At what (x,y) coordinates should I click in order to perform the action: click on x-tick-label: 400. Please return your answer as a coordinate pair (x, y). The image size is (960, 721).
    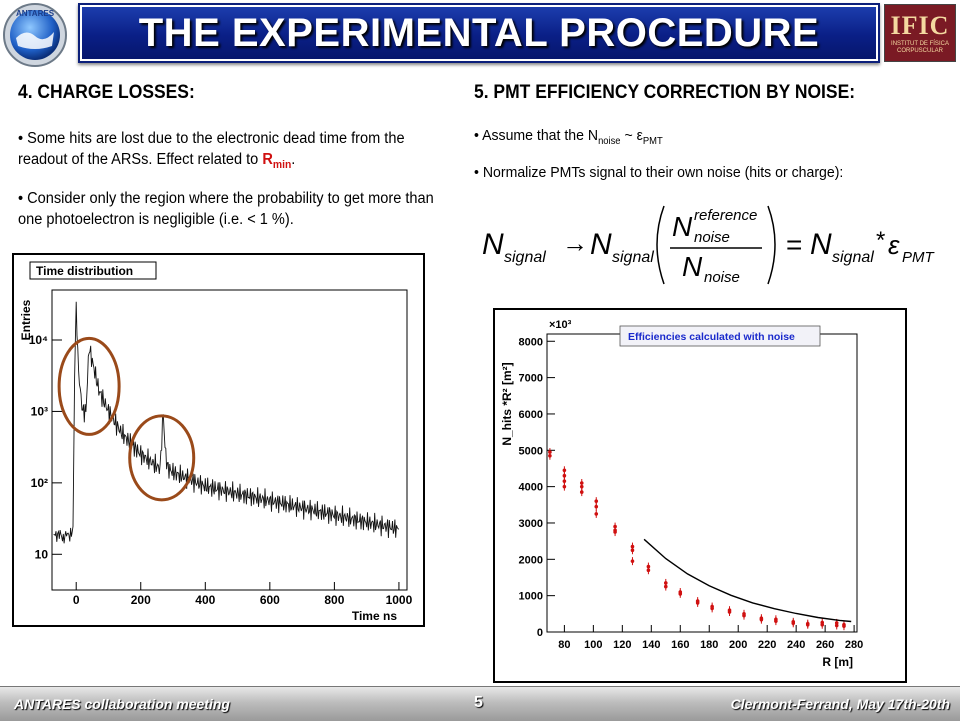
    Looking at the image, I should click on (205, 600).